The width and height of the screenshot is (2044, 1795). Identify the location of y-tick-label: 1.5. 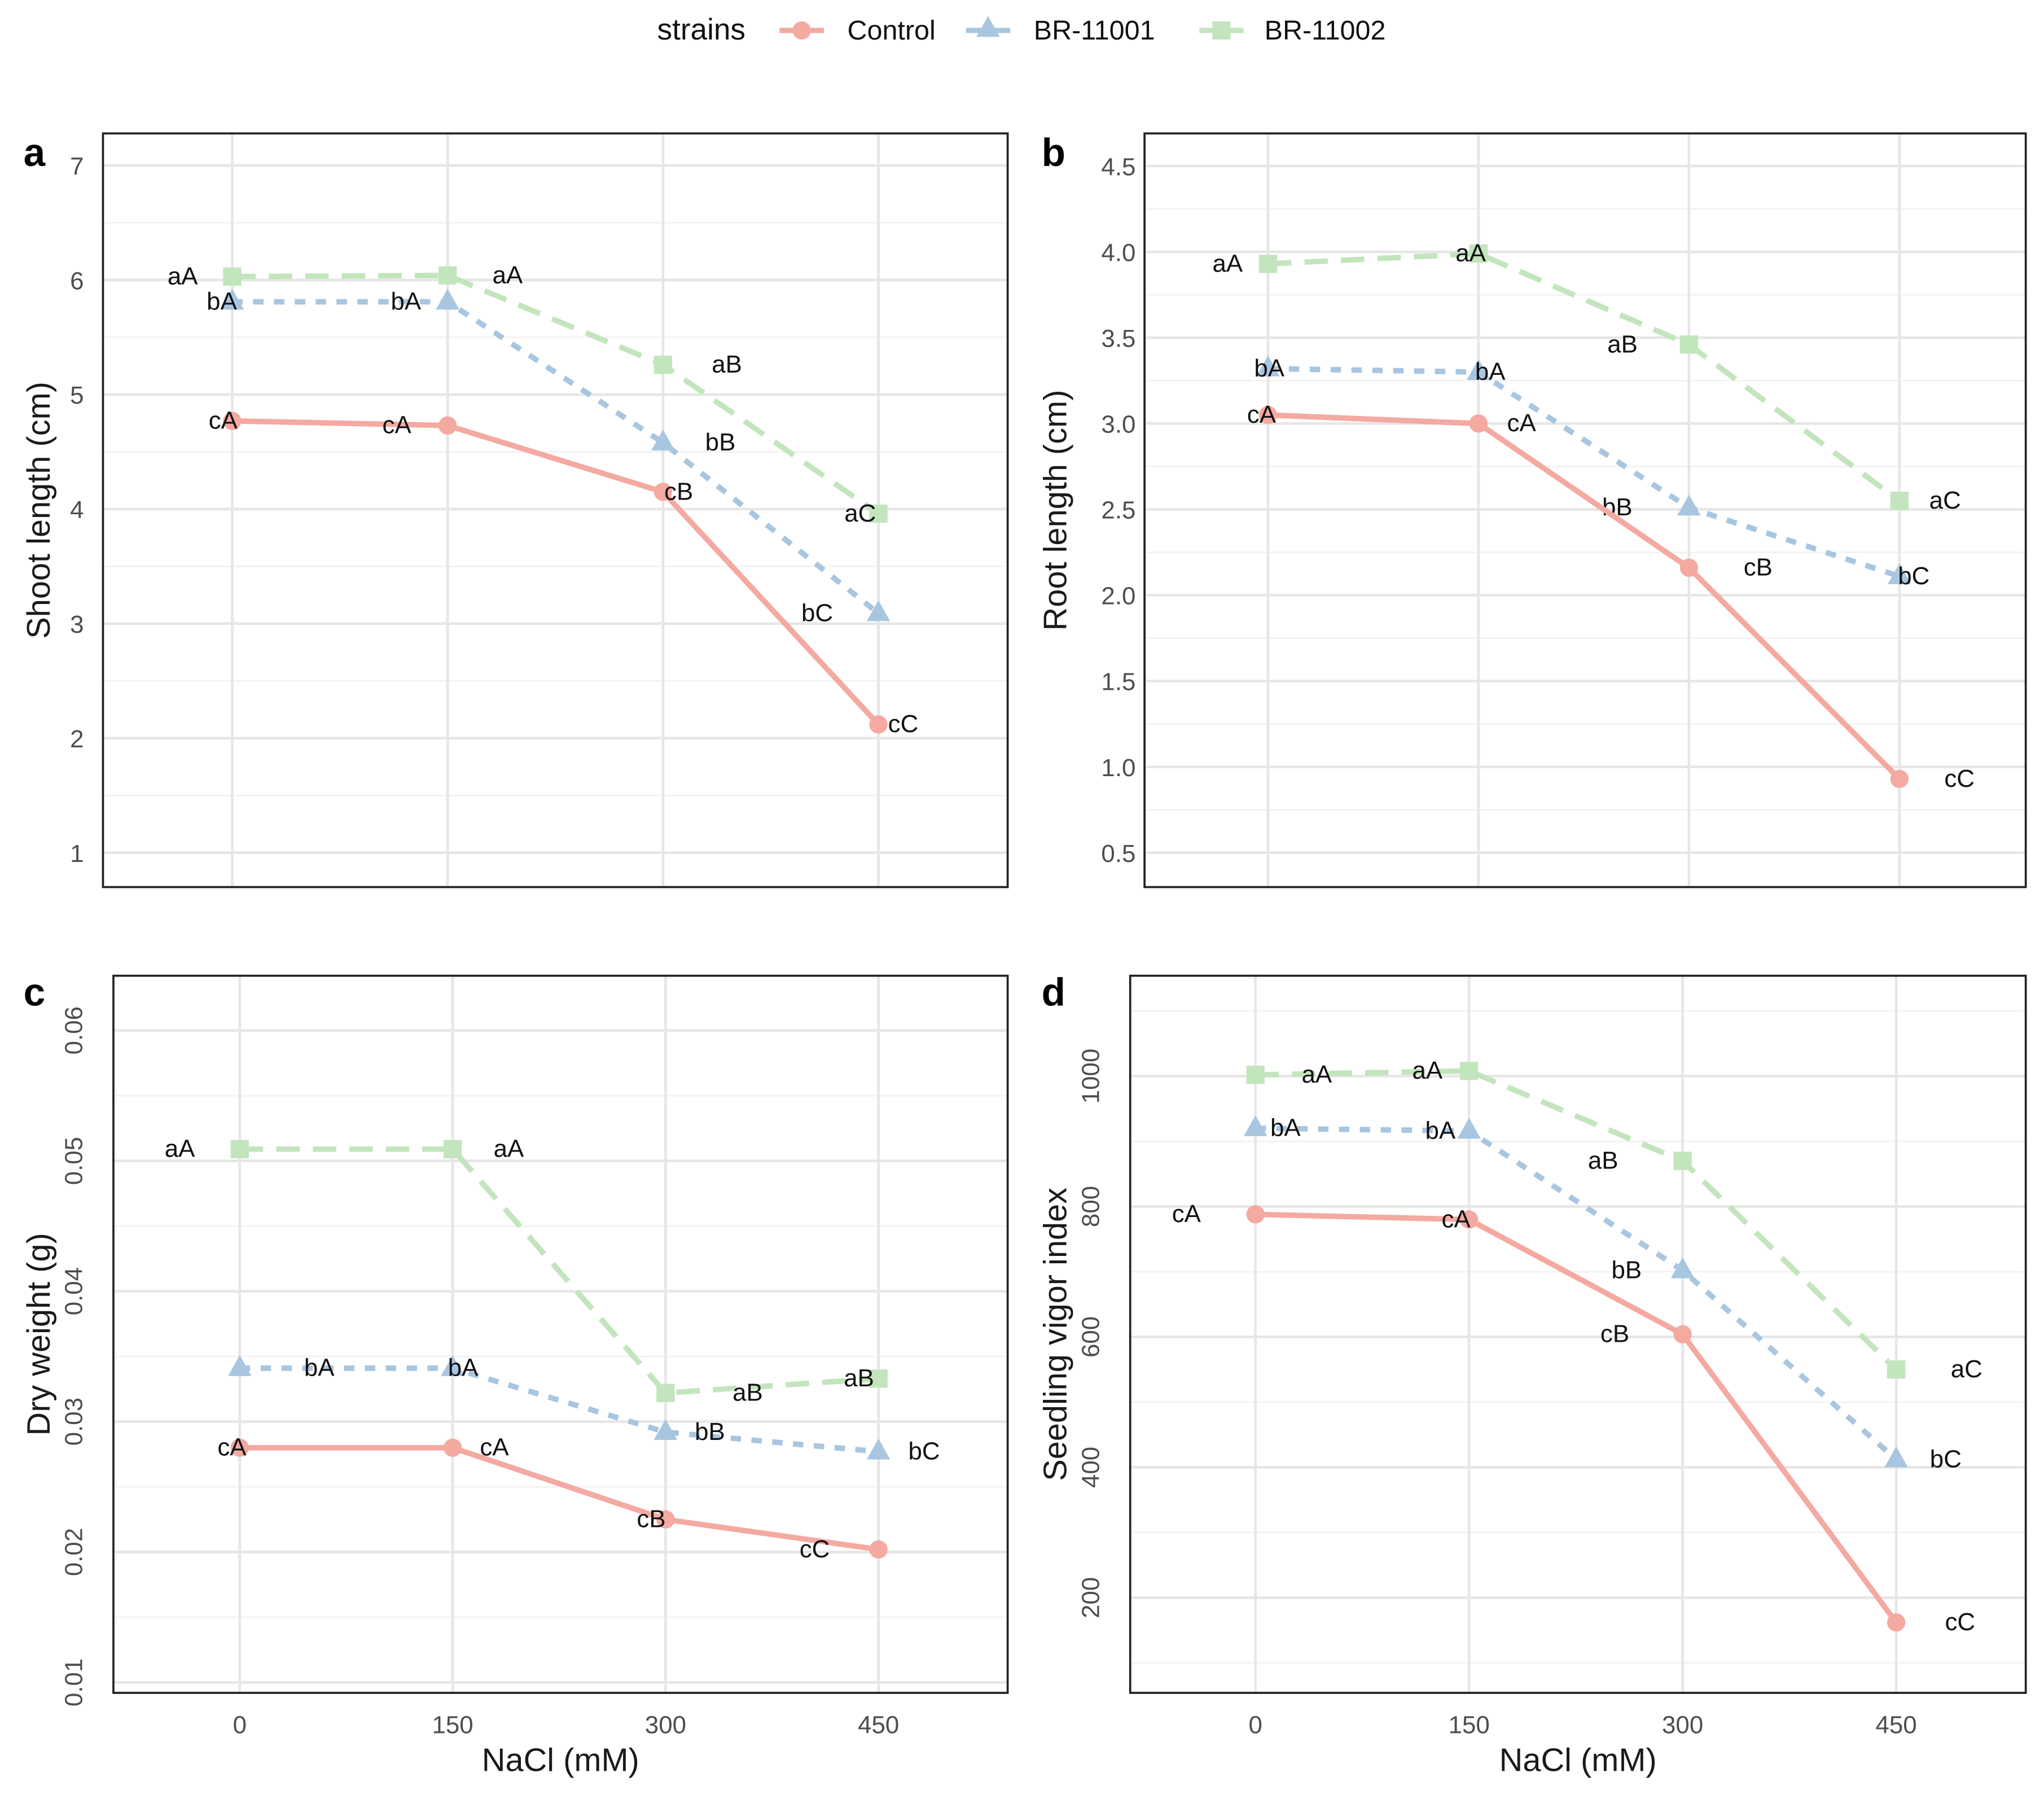
(1118, 682).